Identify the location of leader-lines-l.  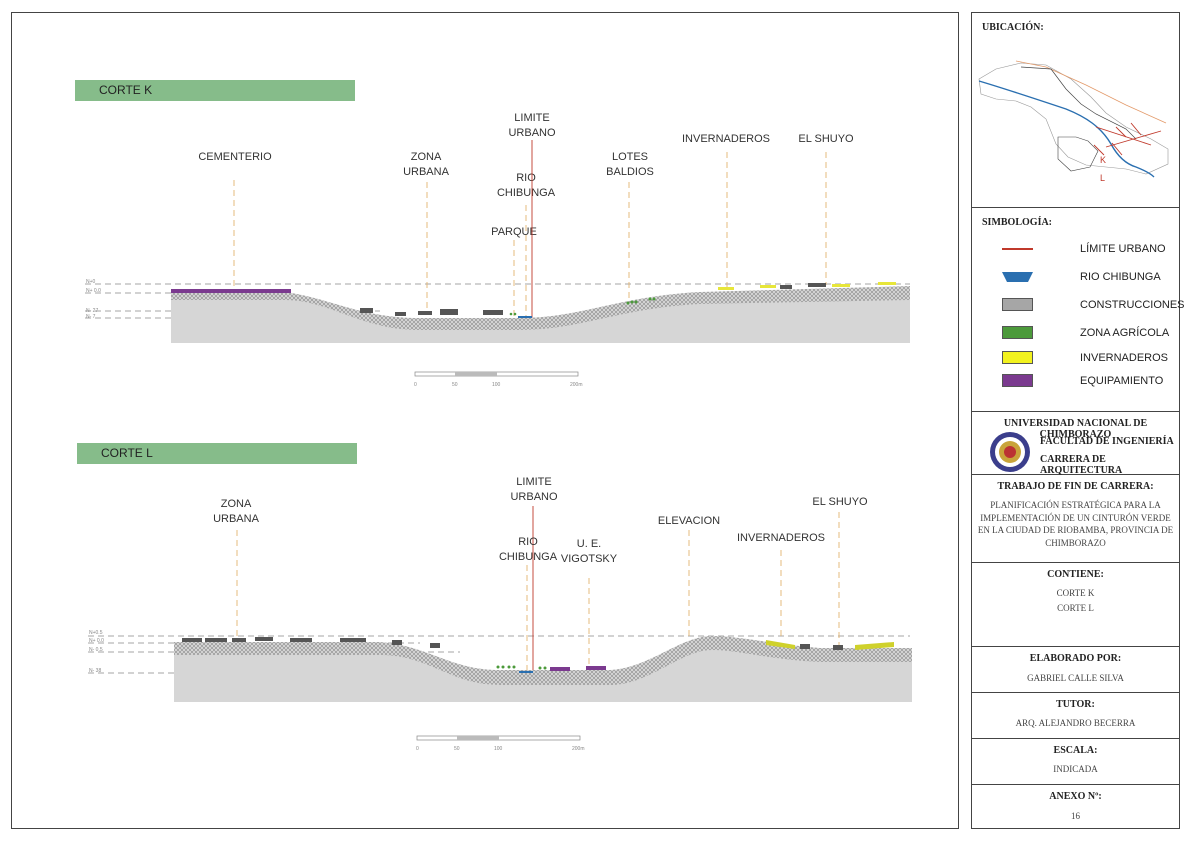
(538, 591).